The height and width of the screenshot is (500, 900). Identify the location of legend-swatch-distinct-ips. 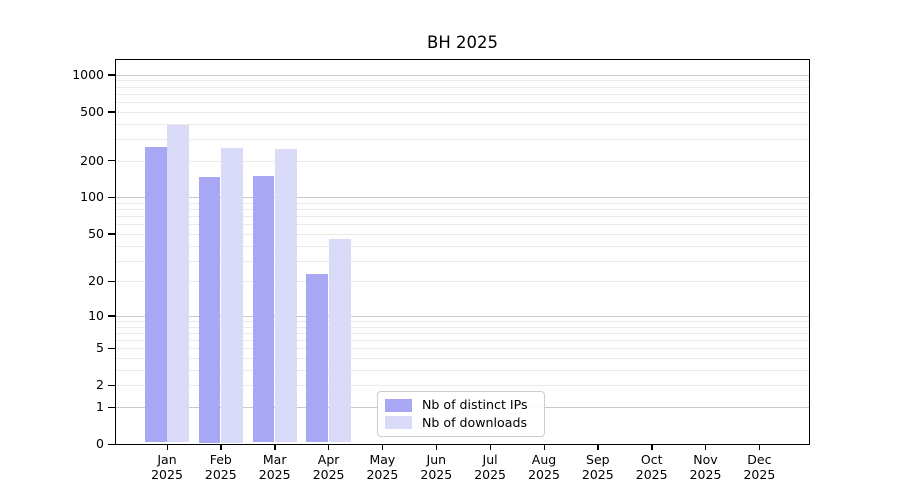
(398, 405).